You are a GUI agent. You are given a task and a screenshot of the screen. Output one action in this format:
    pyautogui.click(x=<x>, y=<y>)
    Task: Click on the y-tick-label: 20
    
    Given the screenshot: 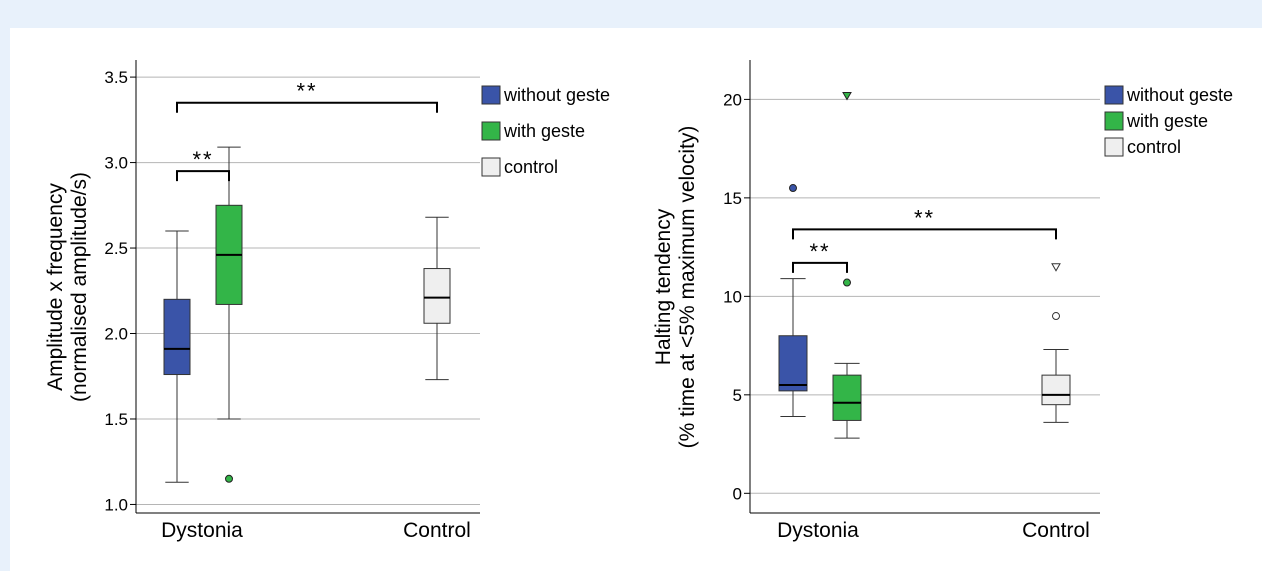 What is the action you would take?
    pyautogui.click(x=732, y=99)
    